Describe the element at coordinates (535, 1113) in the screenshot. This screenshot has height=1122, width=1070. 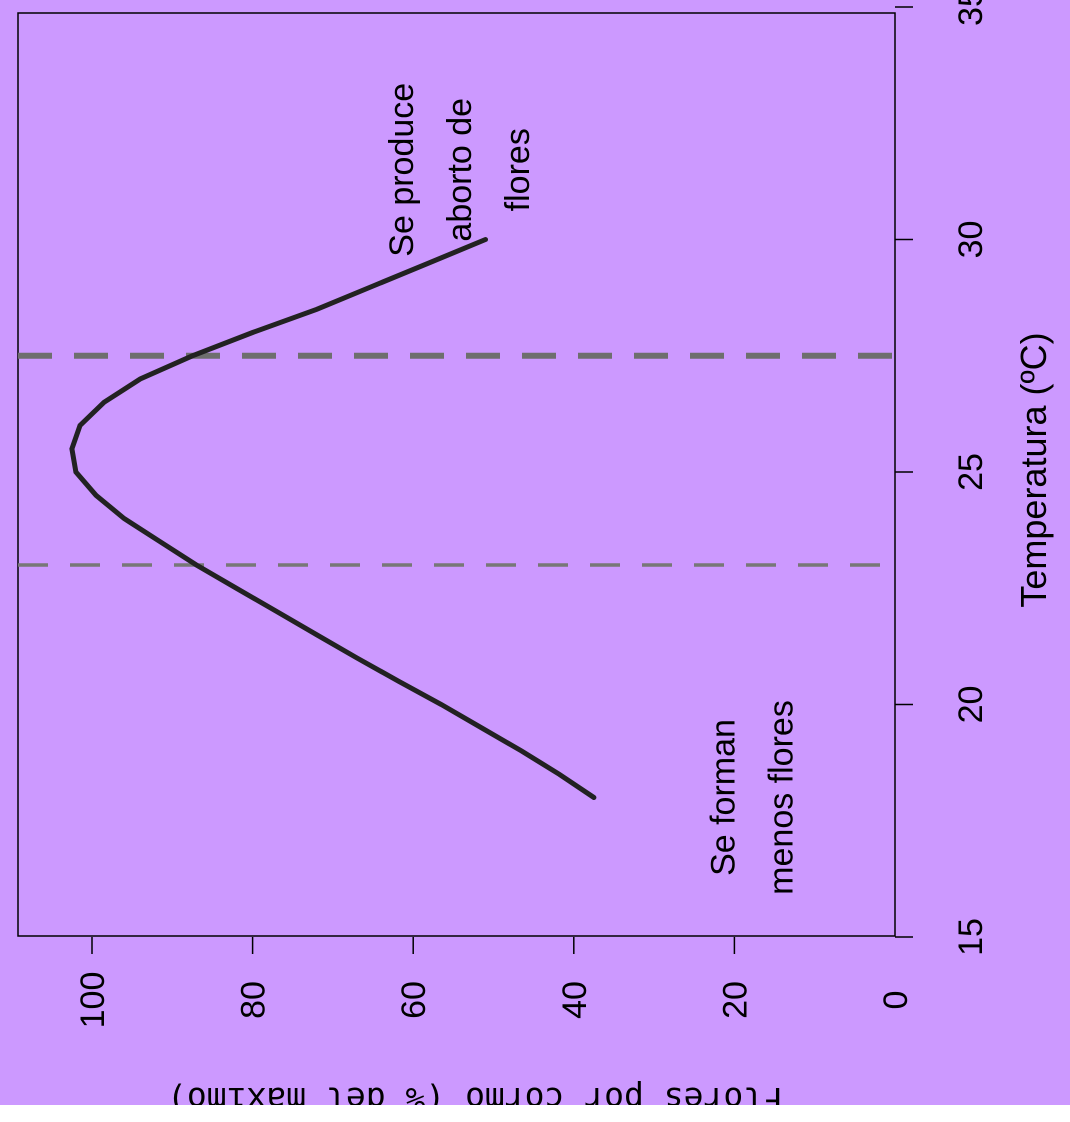
I see `page-footer` at that location.